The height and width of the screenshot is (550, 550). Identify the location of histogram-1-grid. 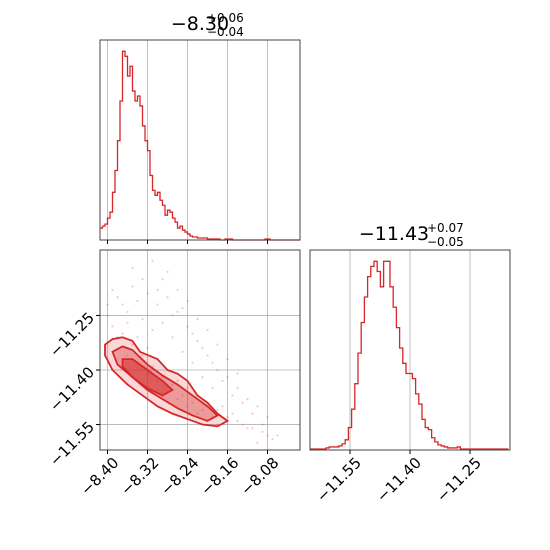
(187, 140).